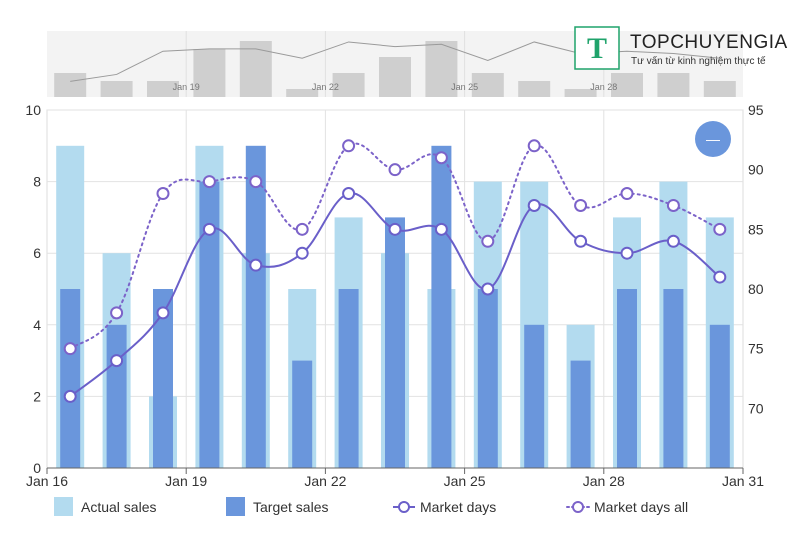 The width and height of the screenshot is (800, 539). I want to click on navigator: Jan 19 Jan 22 Jan 25 Jan 28, so click(395, 64).